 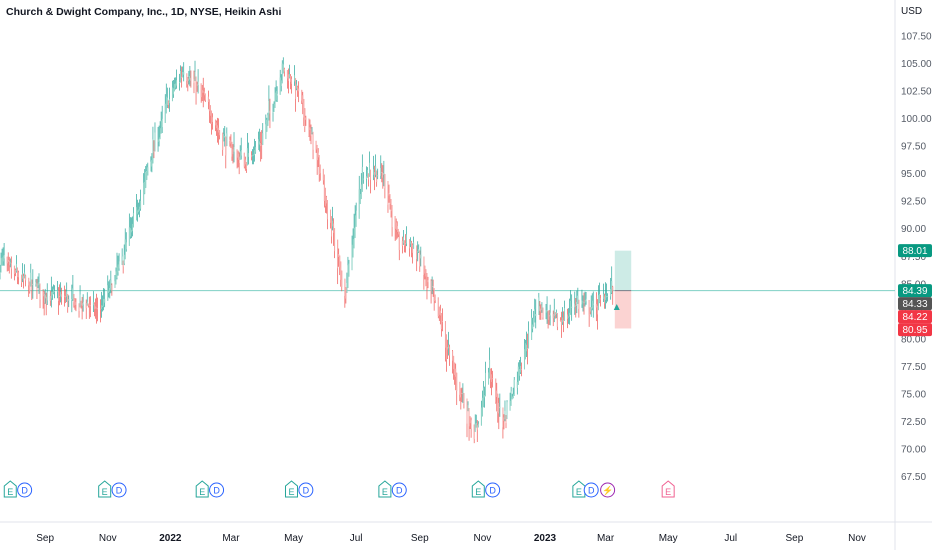 What do you see at coordinates (913, 367) in the screenshot?
I see `y-tick-label: 77.50` at bounding box center [913, 367].